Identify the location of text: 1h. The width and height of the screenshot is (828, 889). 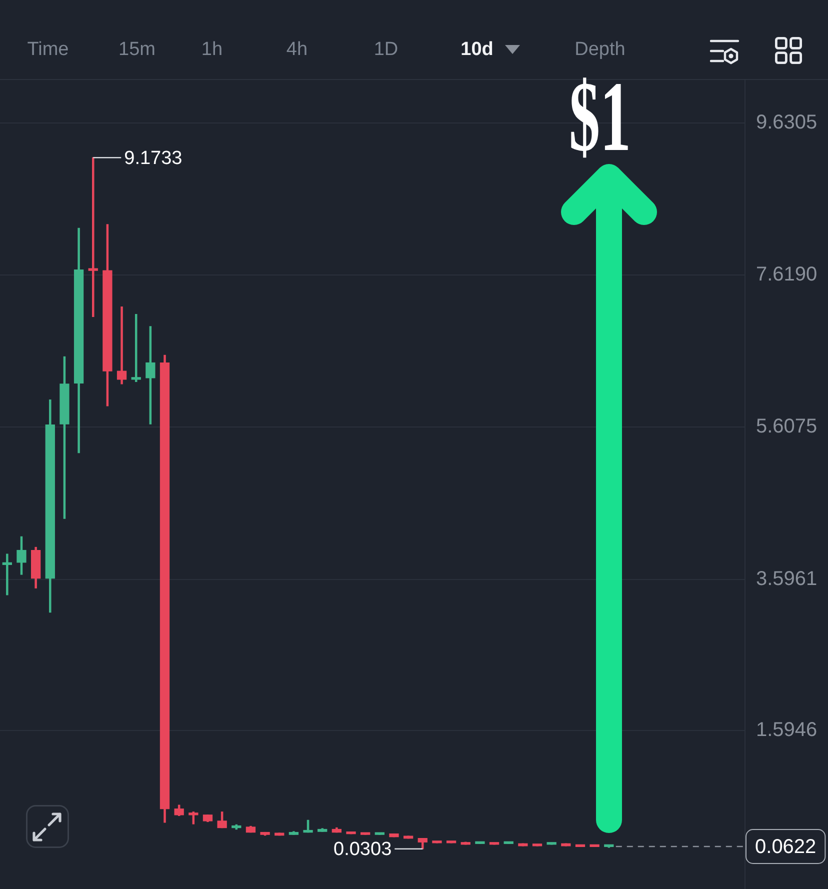
(212, 50).